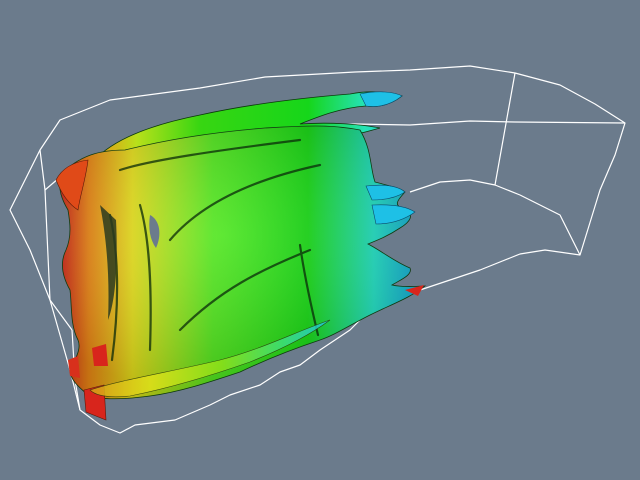 Image resolution: width=640 pixels, height=480 pixels. What do you see at coordinates (387, 158) in the screenshot?
I see `isosurface-right-lobes` at bounding box center [387, 158].